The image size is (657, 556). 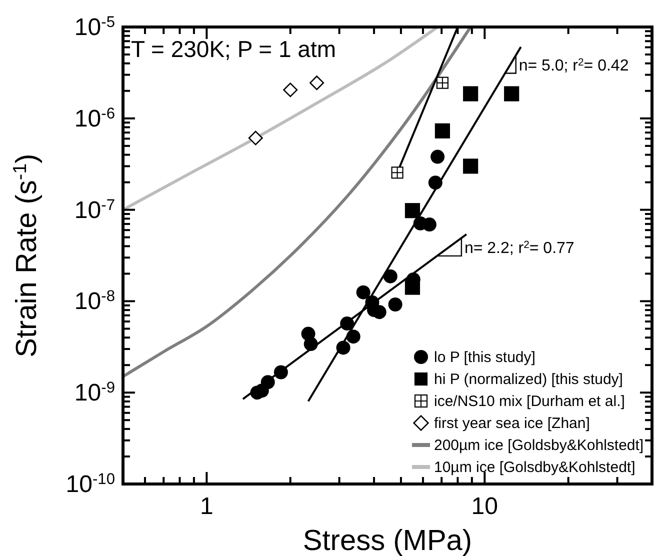 I want to click on x-tick-label: 1, so click(x=207, y=506).